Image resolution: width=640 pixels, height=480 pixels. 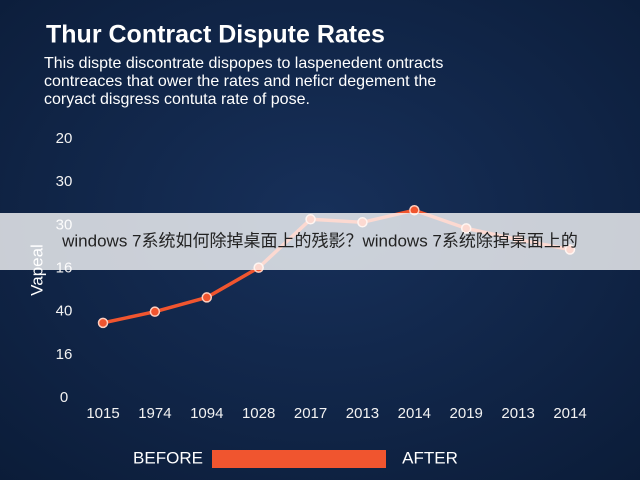 I want to click on x-tick-label: 1974, so click(x=154, y=413).